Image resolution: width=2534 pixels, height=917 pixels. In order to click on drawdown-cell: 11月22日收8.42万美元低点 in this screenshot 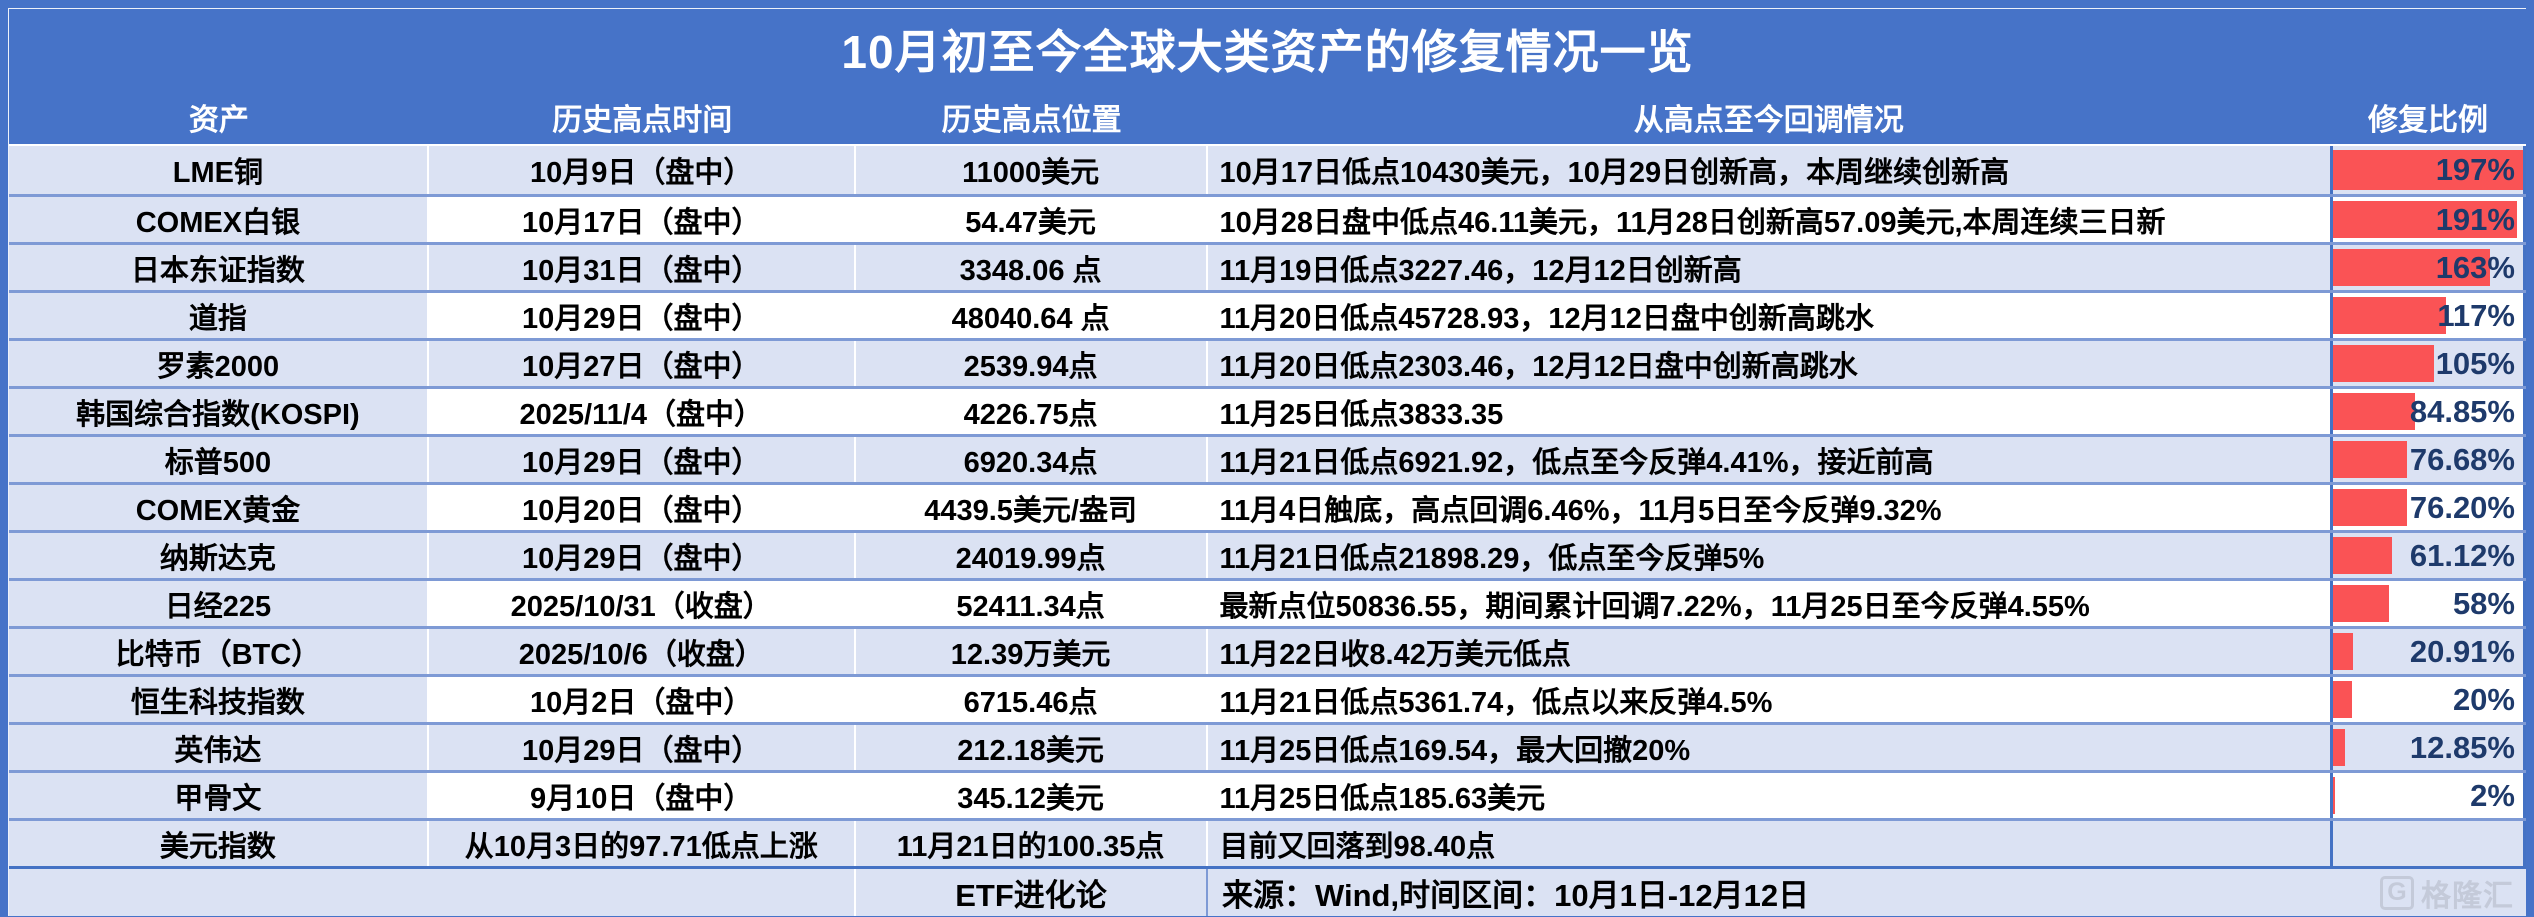, I will do `click(1769, 651)`.